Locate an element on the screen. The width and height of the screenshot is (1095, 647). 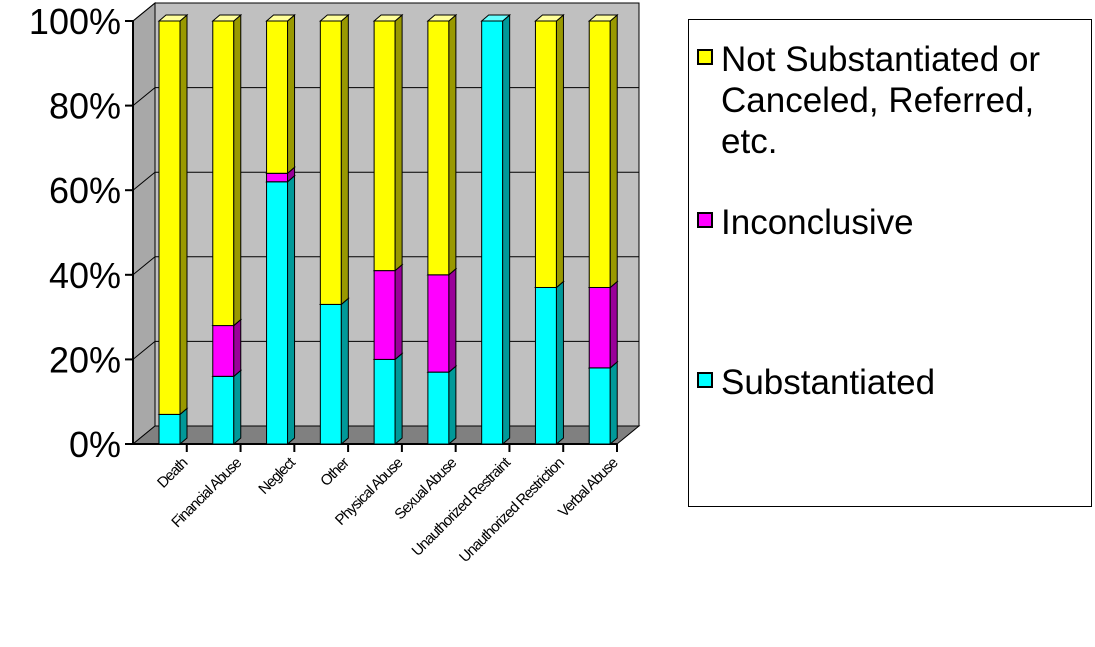
legend-label: Substantiated is located at coordinates (828, 382).